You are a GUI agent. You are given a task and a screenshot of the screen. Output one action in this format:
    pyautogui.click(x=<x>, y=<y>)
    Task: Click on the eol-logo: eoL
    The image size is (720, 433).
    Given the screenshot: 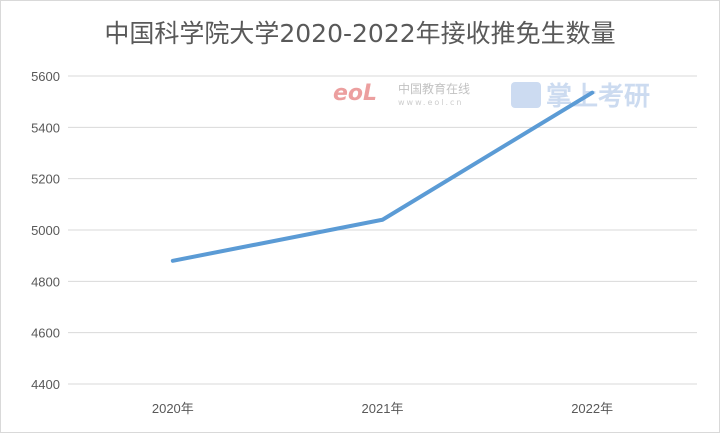 What is the action you would take?
    pyautogui.click(x=355, y=93)
    